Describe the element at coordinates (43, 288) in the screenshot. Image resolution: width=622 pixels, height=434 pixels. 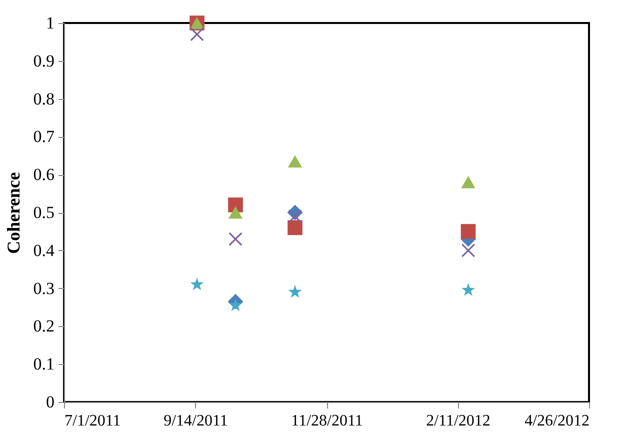
I see `y-tick-label: 0.3` at that location.